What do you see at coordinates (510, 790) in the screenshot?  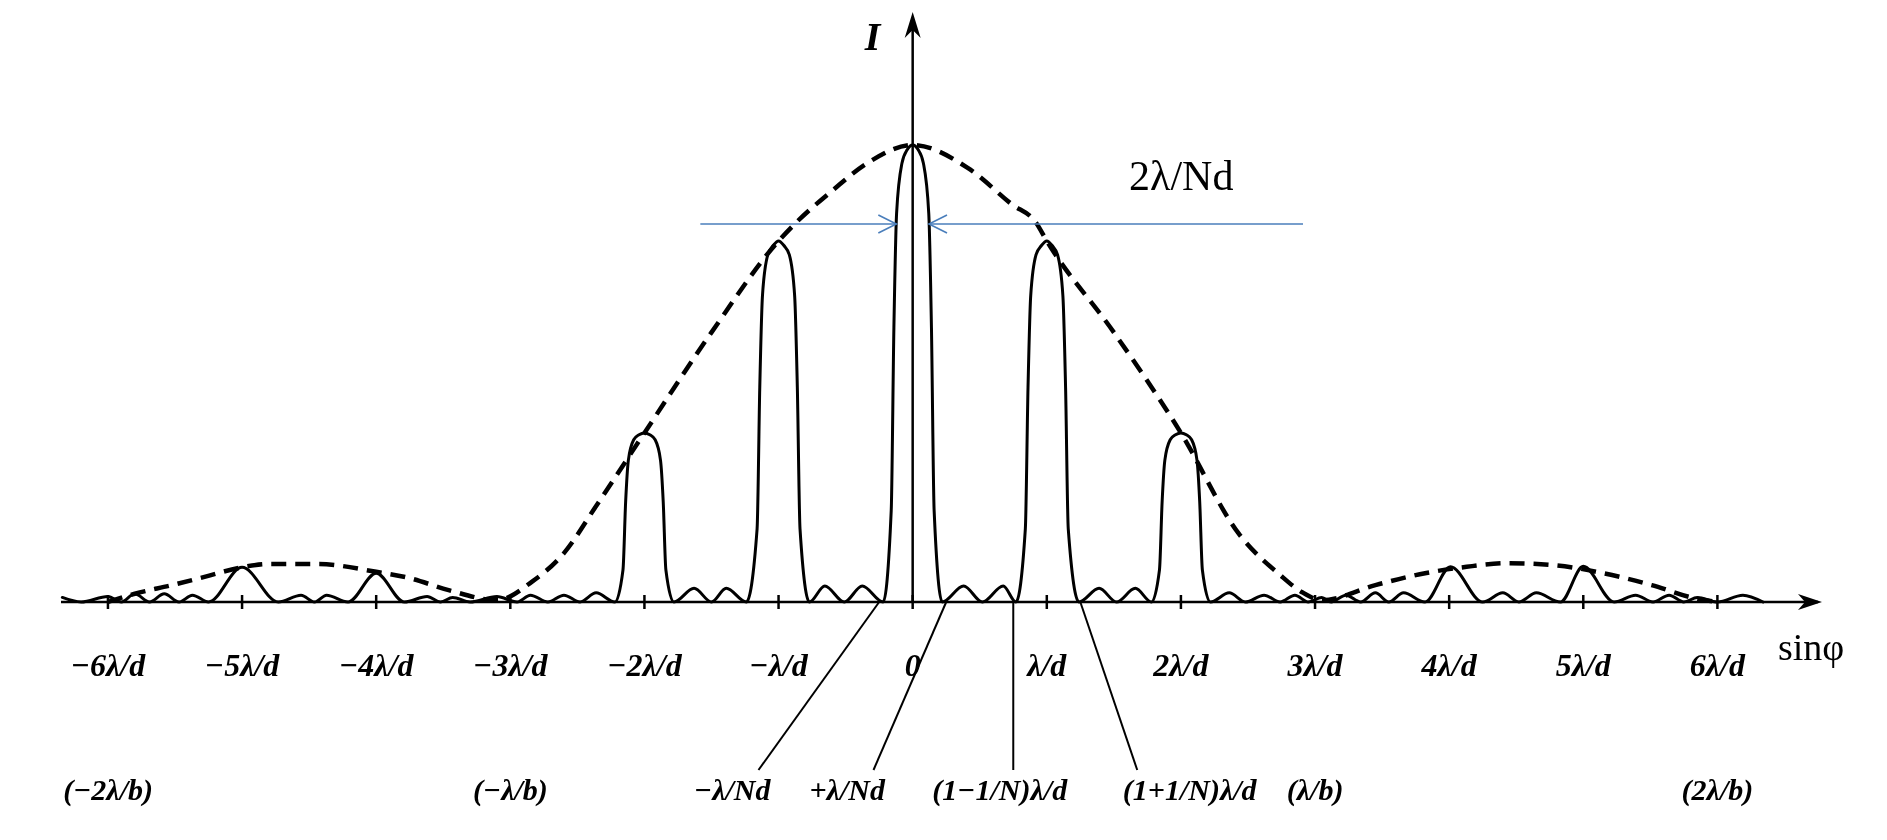 I see `x2-tick-label: (−λ/b)` at bounding box center [510, 790].